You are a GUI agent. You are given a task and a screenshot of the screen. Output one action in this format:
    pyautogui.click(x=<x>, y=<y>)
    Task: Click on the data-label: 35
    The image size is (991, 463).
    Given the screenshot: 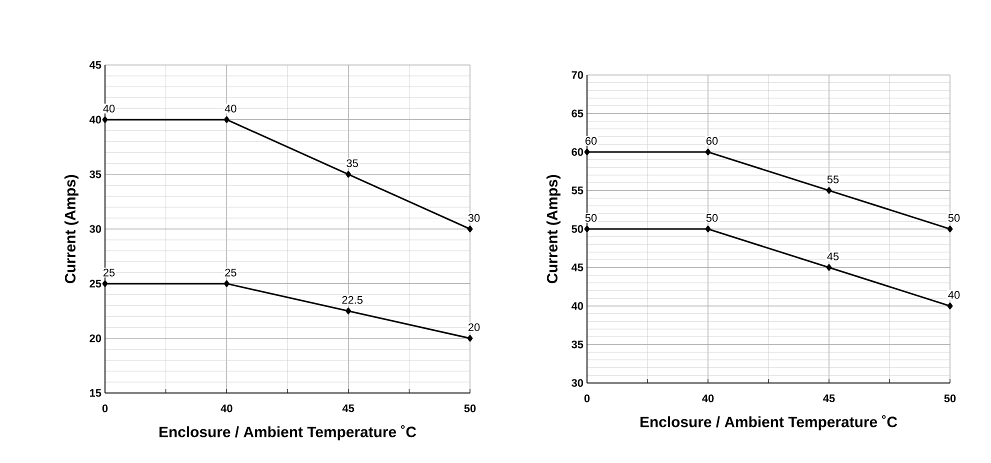 What is the action you would take?
    pyautogui.click(x=352, y=163)
    